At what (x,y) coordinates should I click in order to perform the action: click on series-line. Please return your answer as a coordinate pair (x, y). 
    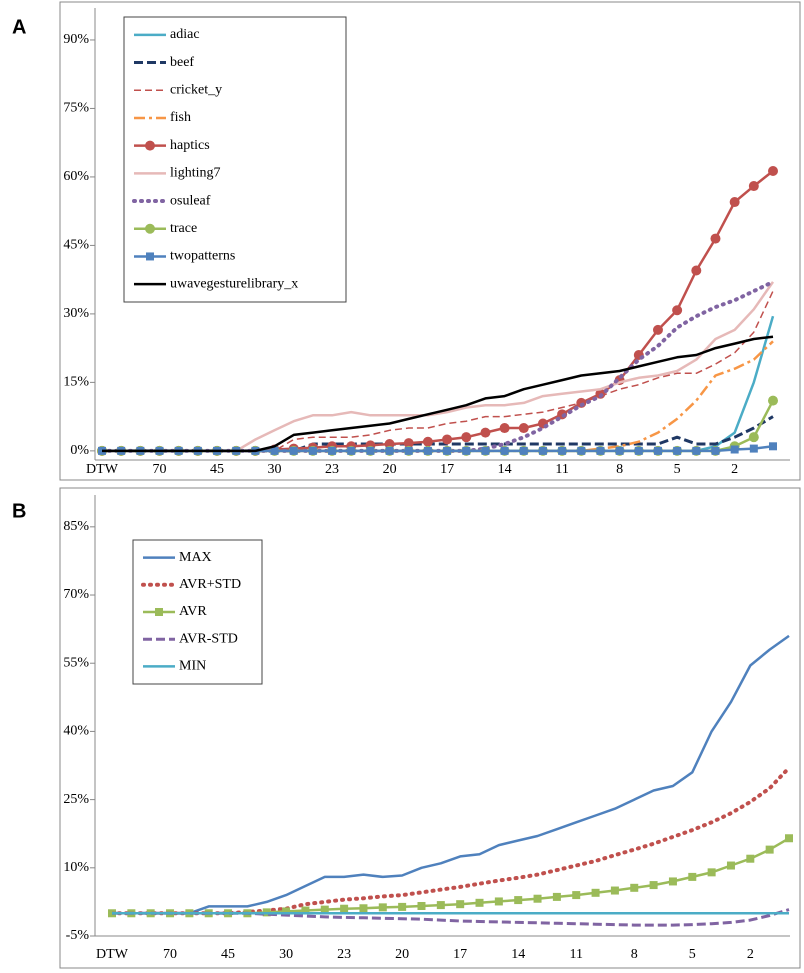
    Looking at the image, I should click on (438, 394).